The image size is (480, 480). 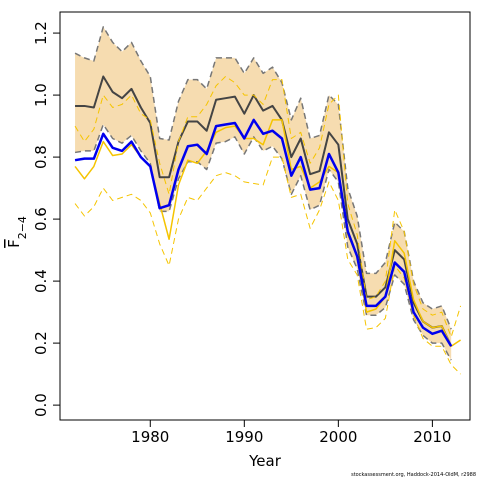 What do you see at coordinates (244, 437) in the screenshot?
I see `x-tick-label: 1990` at bounding box center [244, 437].